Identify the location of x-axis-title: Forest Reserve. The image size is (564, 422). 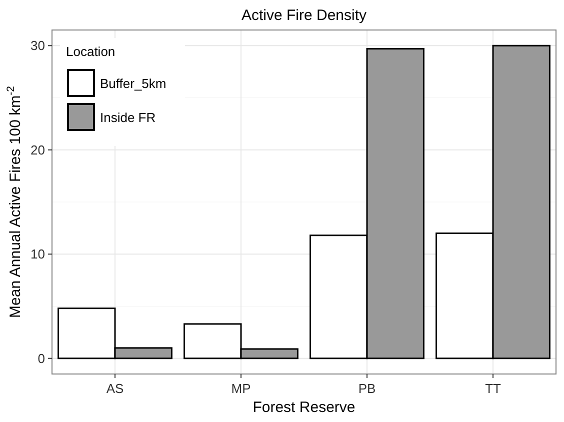
(304, 407).